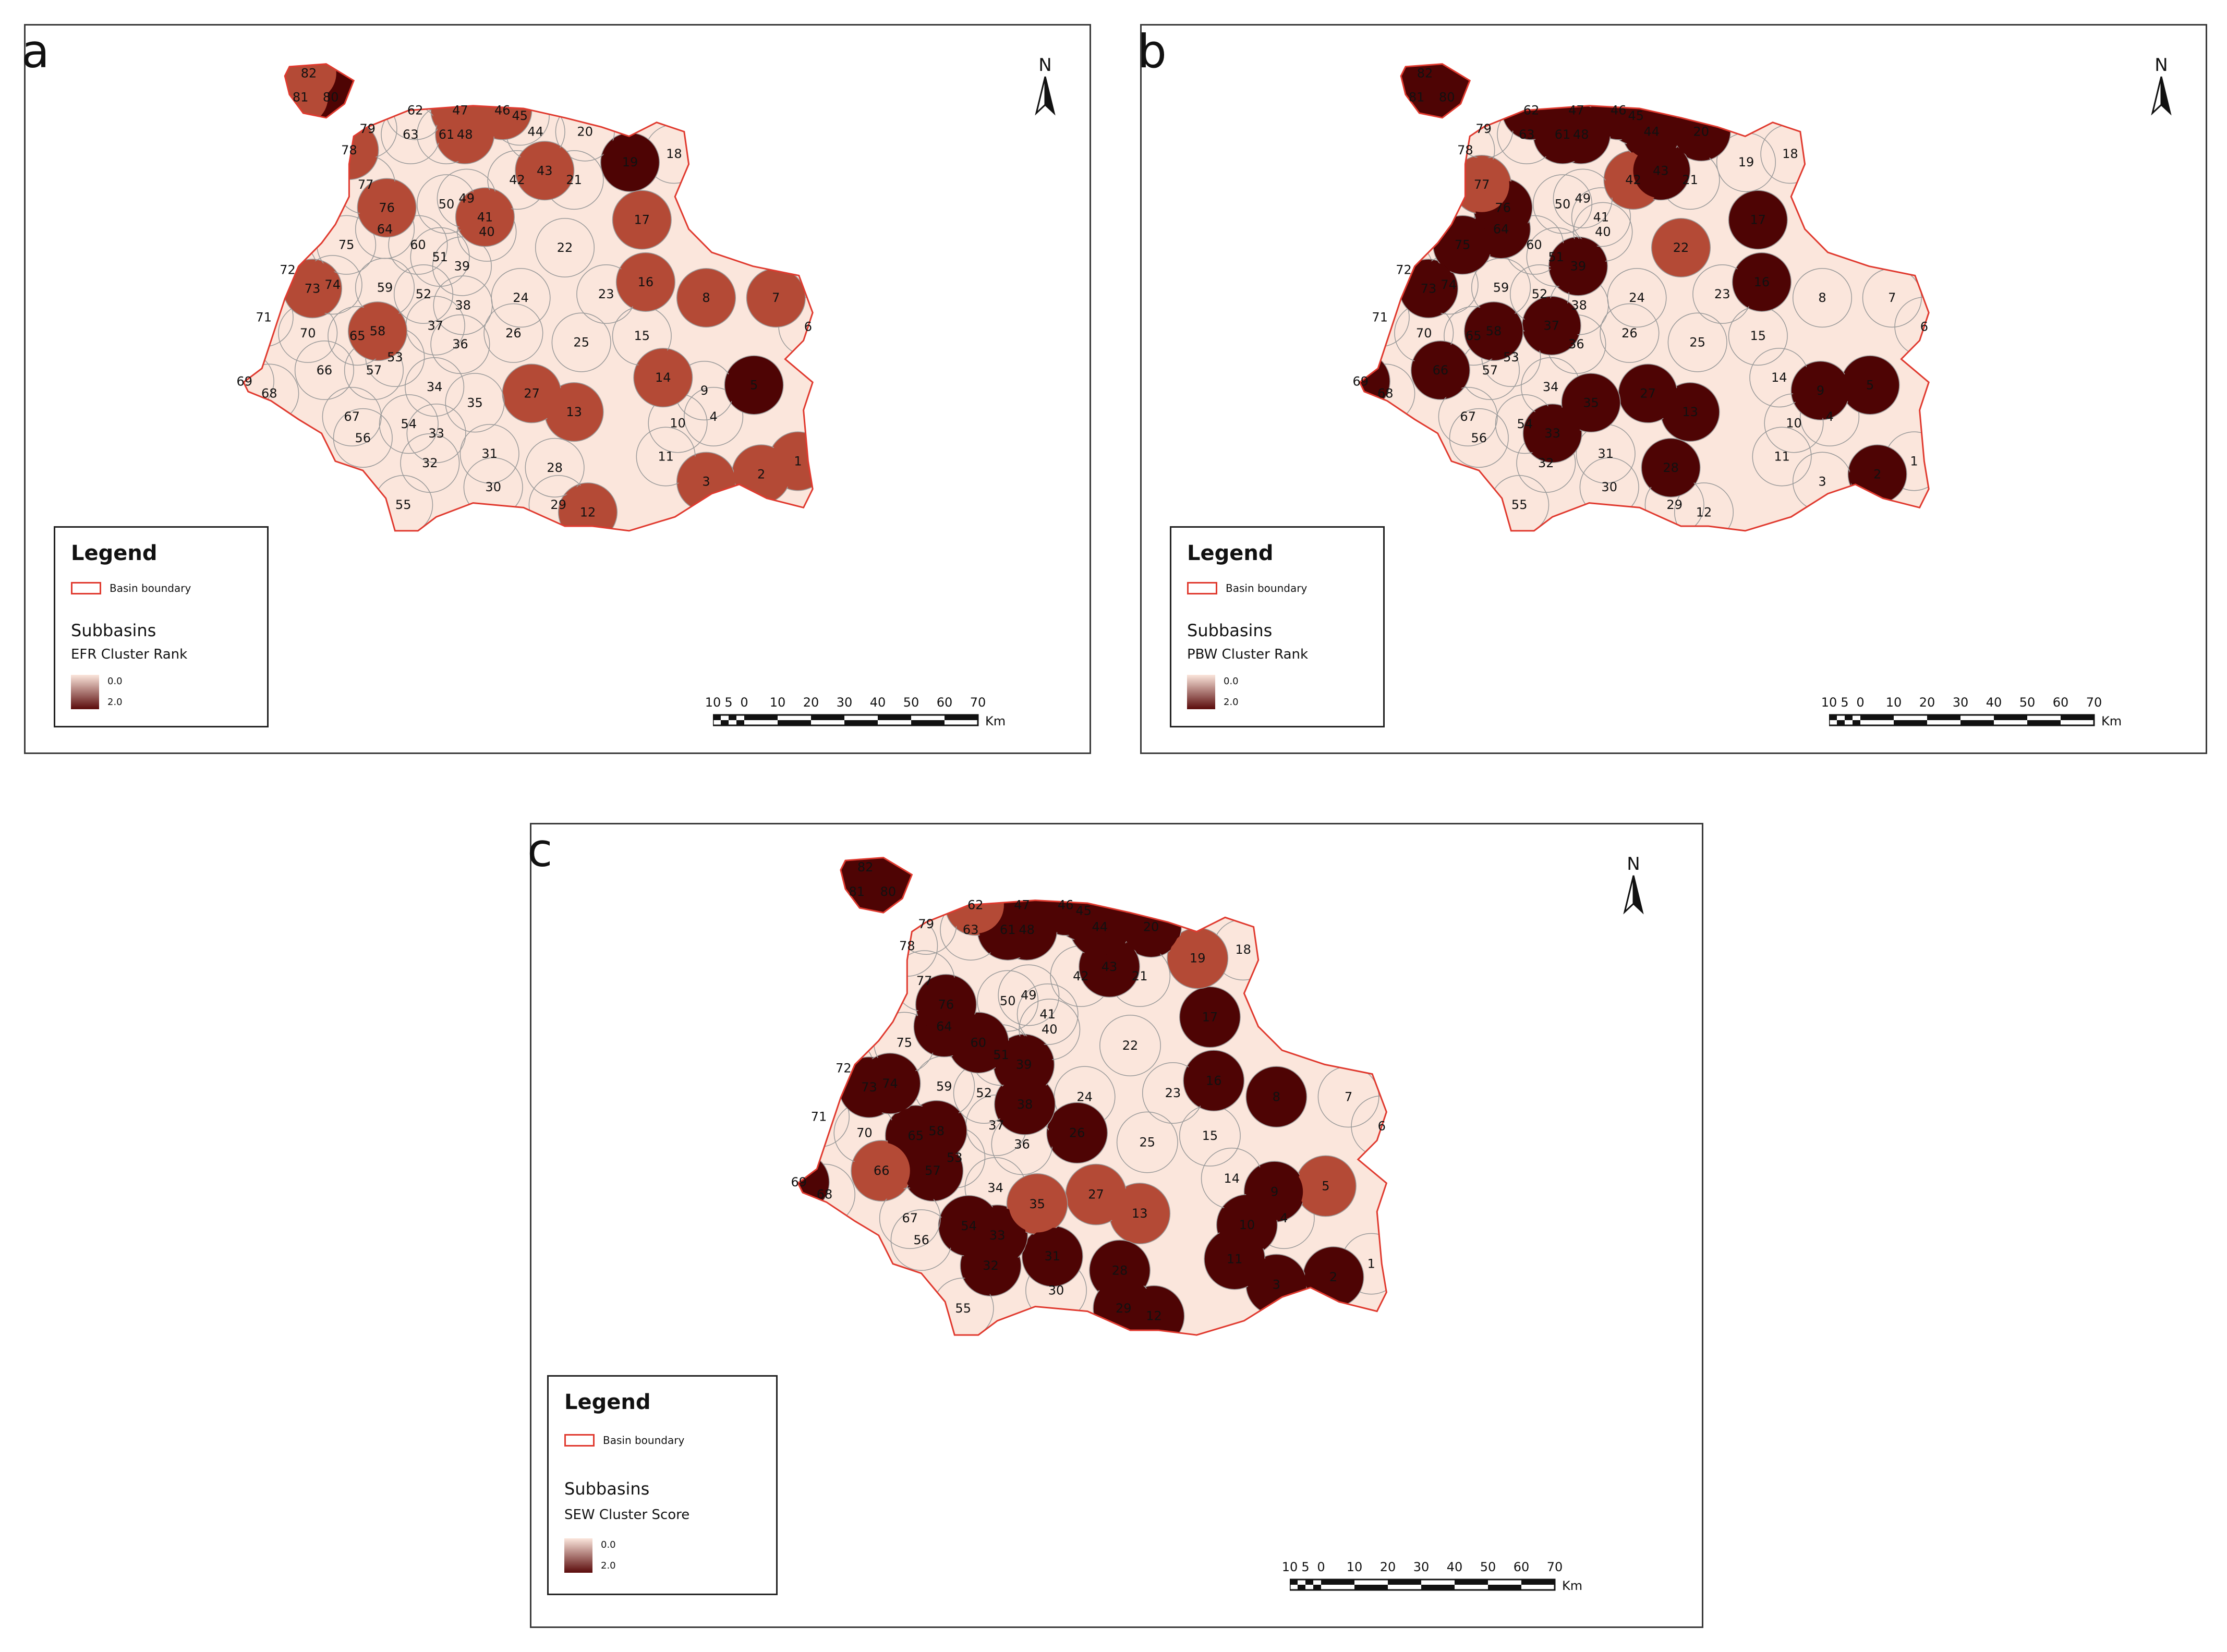 The image size is (2227, 1652). Describe the element at coordinates (1576, 111) in the screenshot. I see `subbasin-label: 47` at that location.